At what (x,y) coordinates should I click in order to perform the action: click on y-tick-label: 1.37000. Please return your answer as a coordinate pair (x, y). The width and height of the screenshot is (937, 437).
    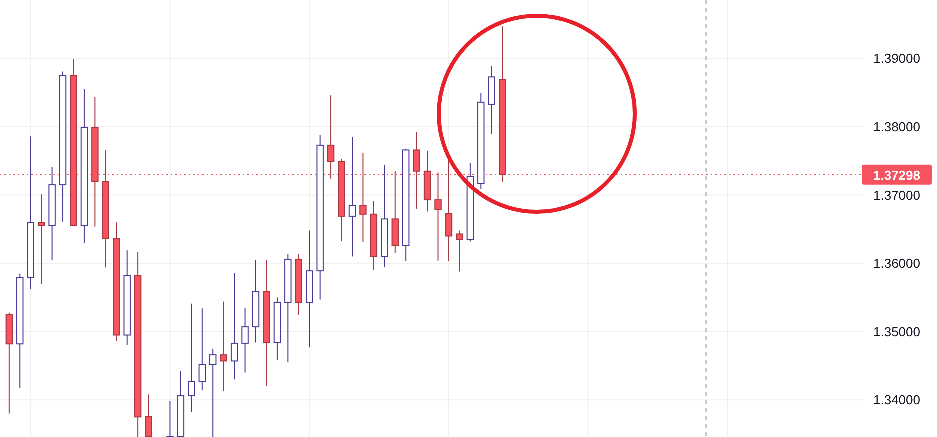
    Looking at the image, I should click on (897, 195).